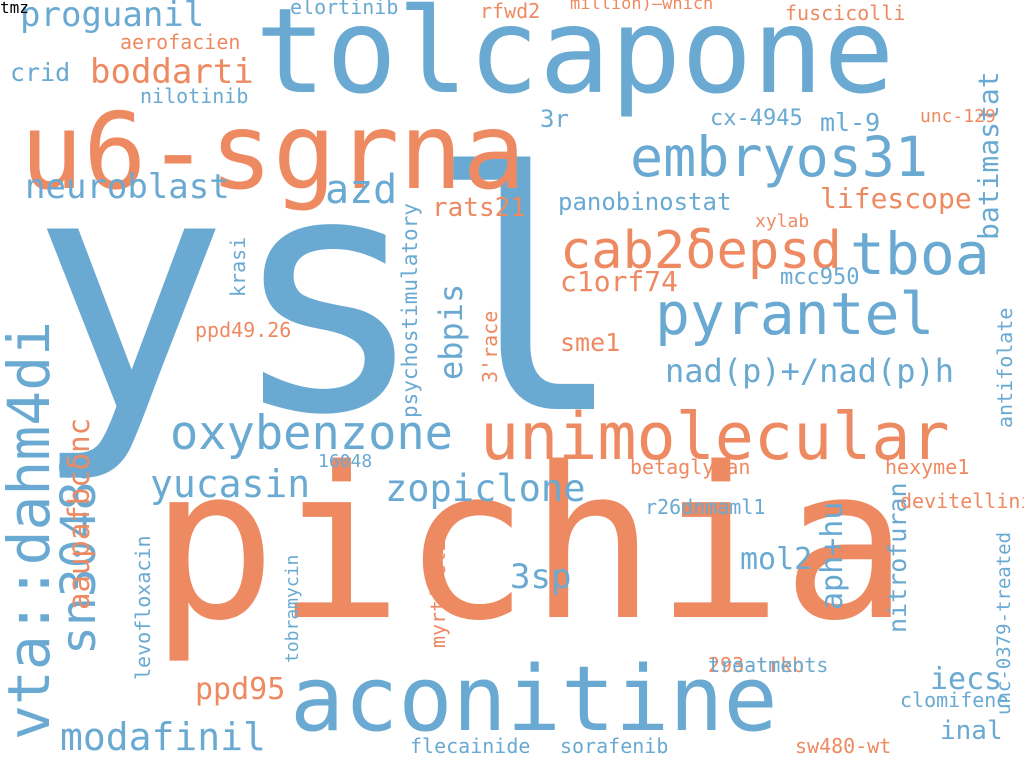 The image size is (1024, 768). What do you see at coordinates (143, 608) in the screenshot?
I see `word-levofloxacin: levofloxacin` at bounding box center [143, 608].